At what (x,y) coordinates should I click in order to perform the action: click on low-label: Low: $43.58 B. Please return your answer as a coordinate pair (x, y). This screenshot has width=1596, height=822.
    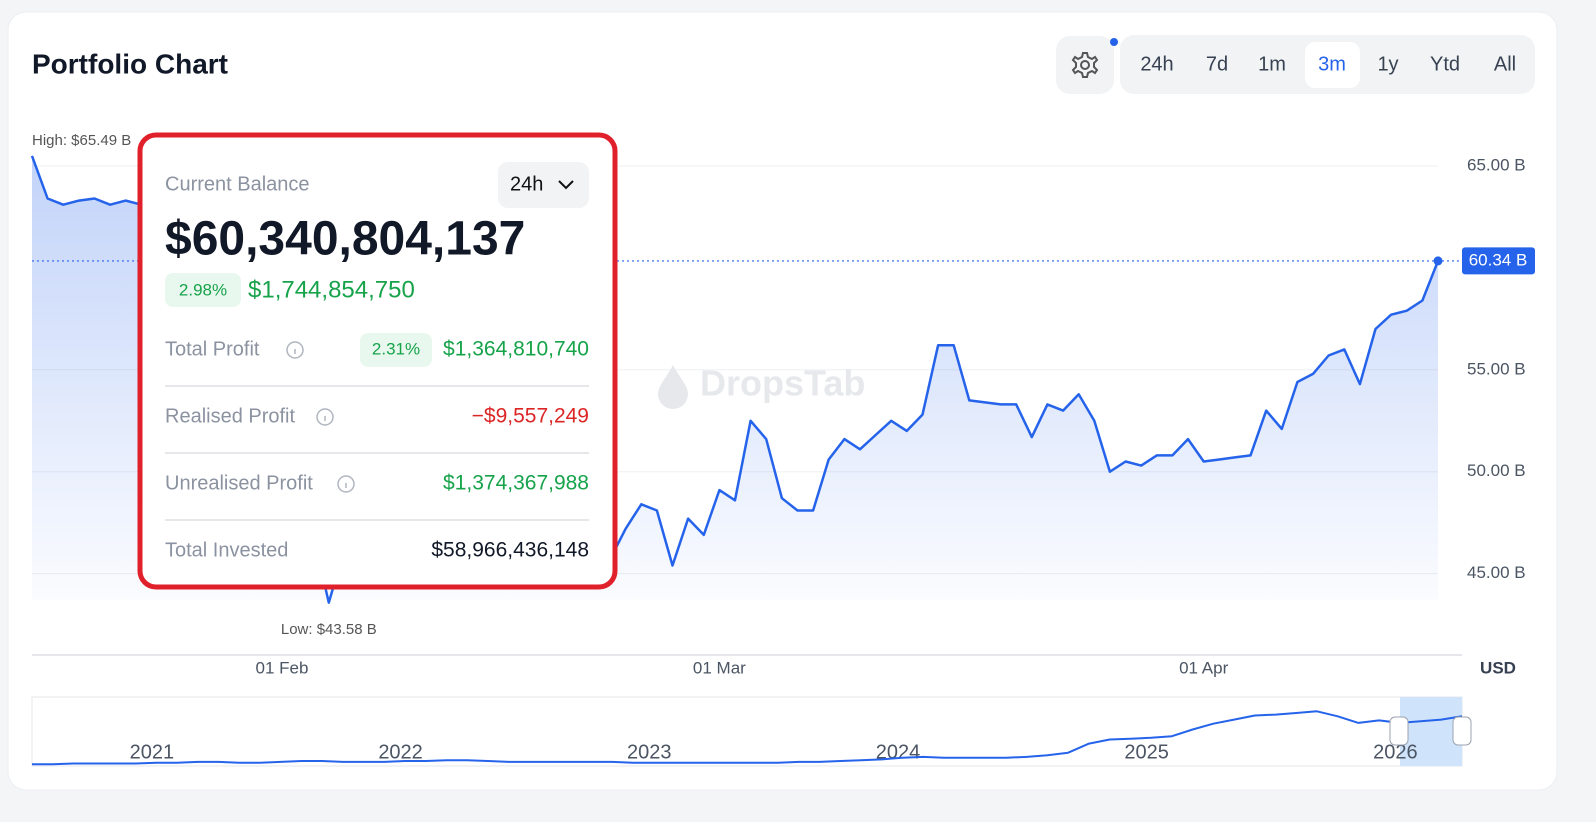
    Looking at the image, I should click on (329, 629).